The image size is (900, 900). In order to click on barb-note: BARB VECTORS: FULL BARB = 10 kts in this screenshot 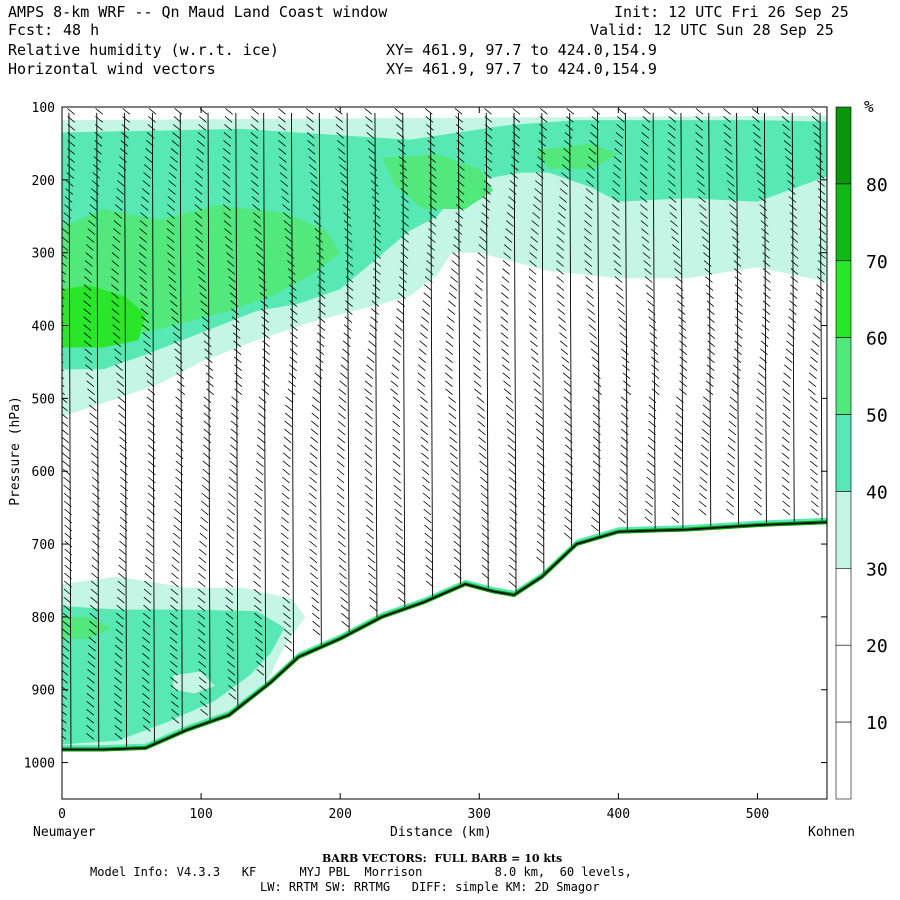, I will do `click(442, 858)`.